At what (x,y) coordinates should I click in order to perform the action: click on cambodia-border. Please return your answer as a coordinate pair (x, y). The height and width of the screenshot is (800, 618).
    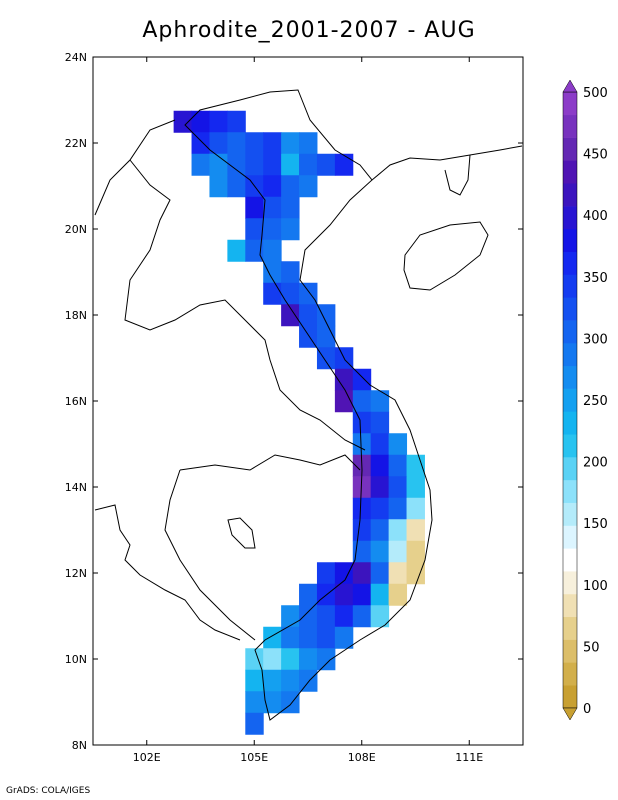
    Looking at the image, I should click on (262, 547).